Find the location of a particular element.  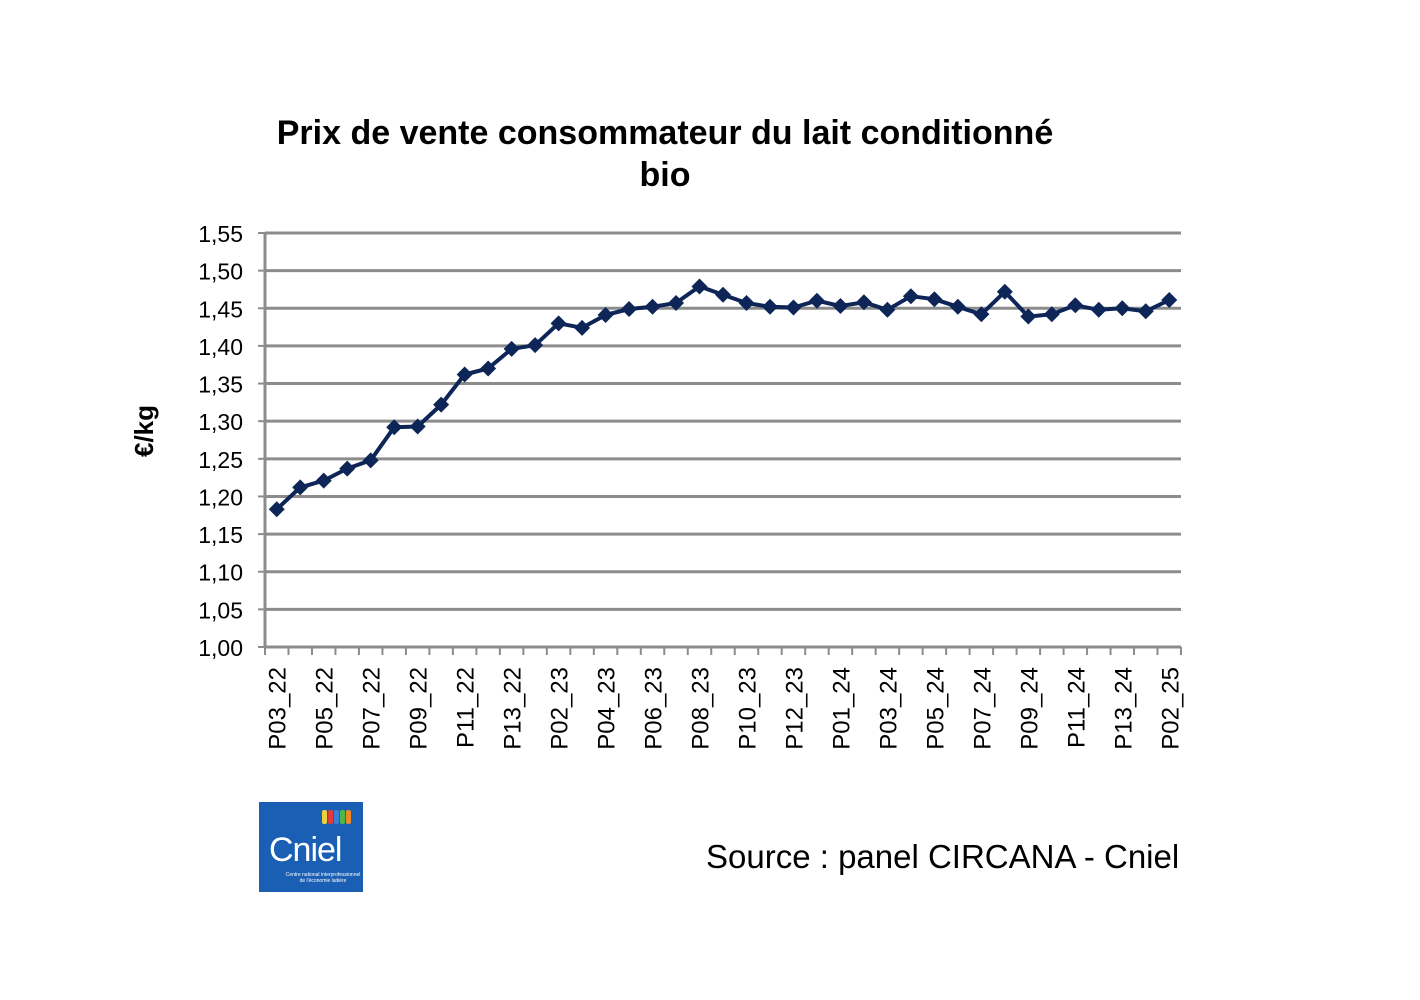

x-tick-label: P03_22 is located at coordinates (278, 708).